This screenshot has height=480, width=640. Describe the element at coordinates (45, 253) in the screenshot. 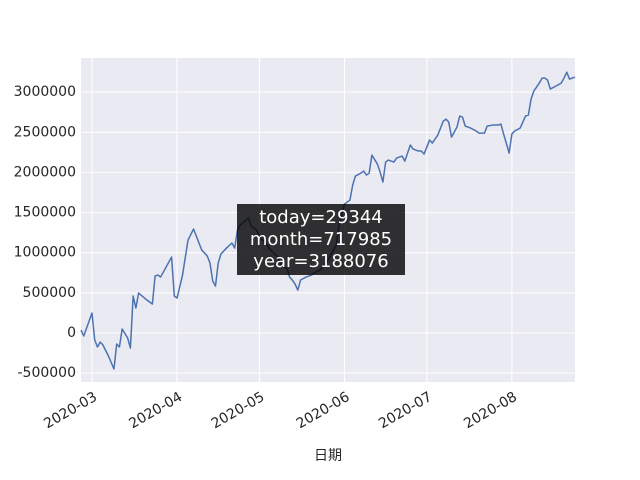

I see `y-tick-label: 1000000` at that location.